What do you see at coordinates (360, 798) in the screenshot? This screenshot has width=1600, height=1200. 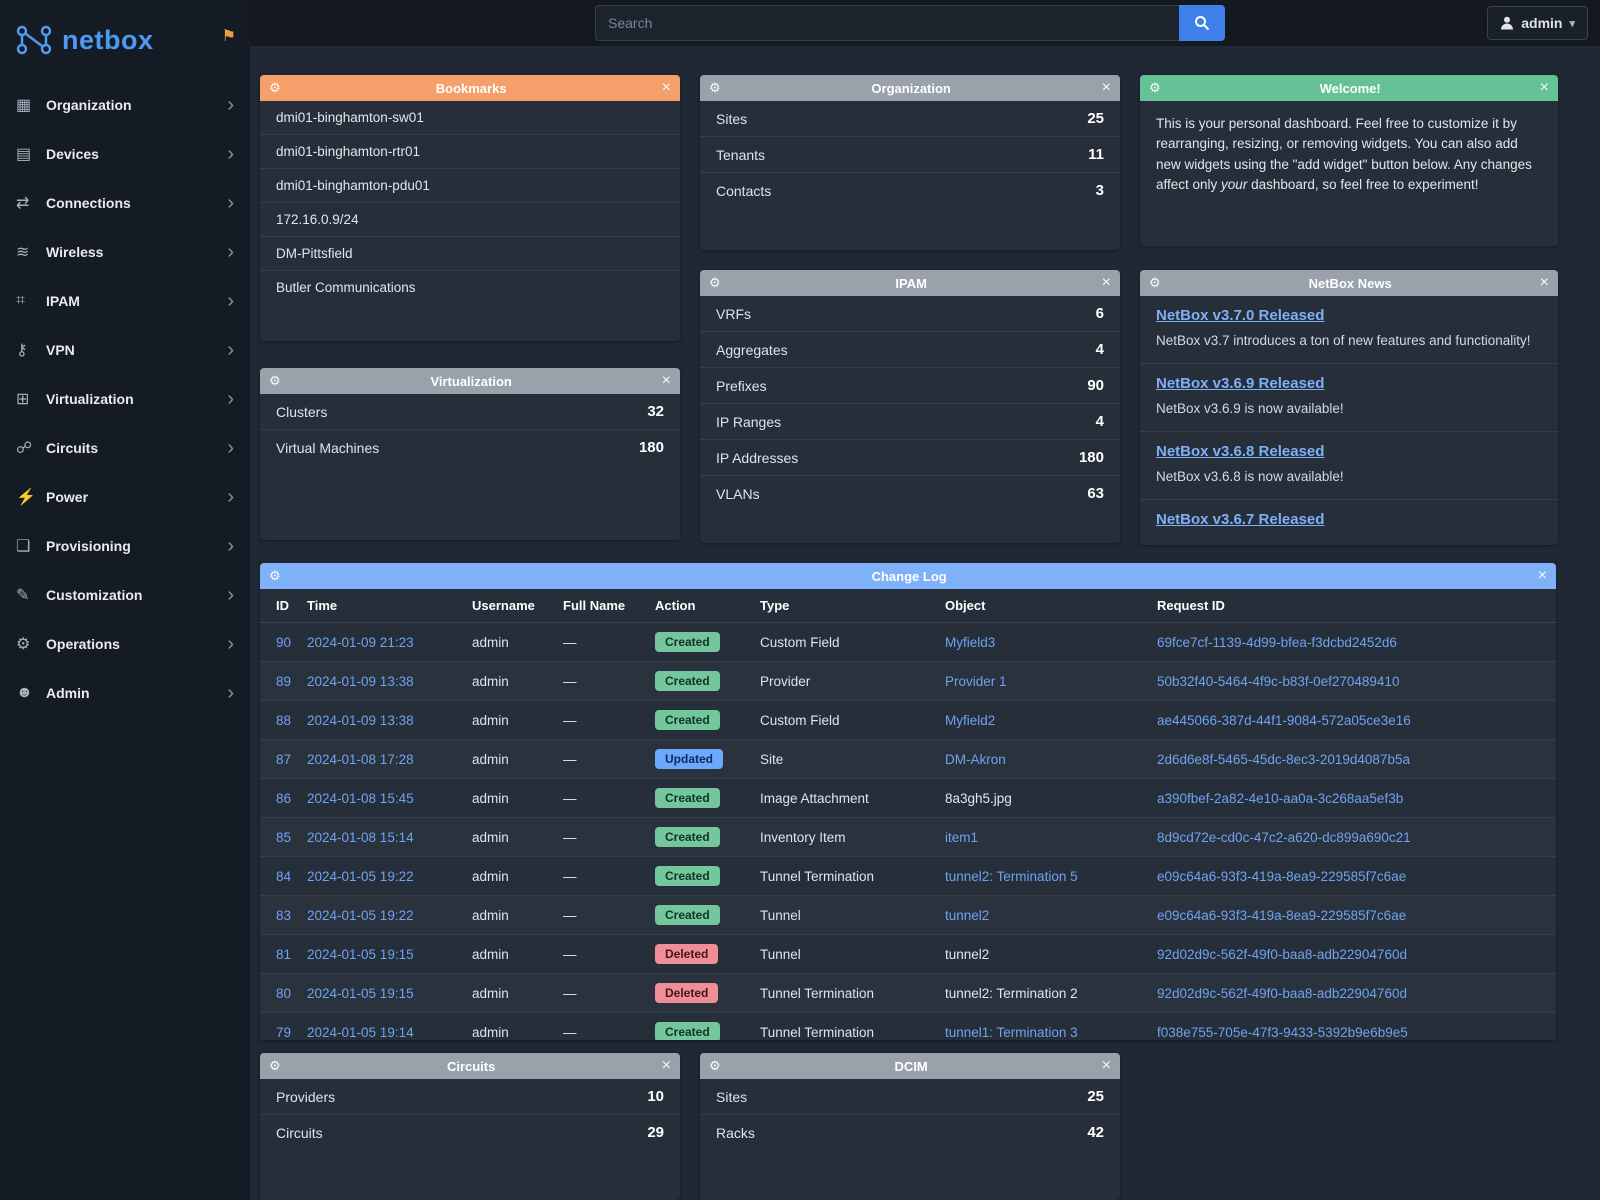 I see `changelog-time-link: 2024-01-08 15:45` at bounding box center [360, 798].